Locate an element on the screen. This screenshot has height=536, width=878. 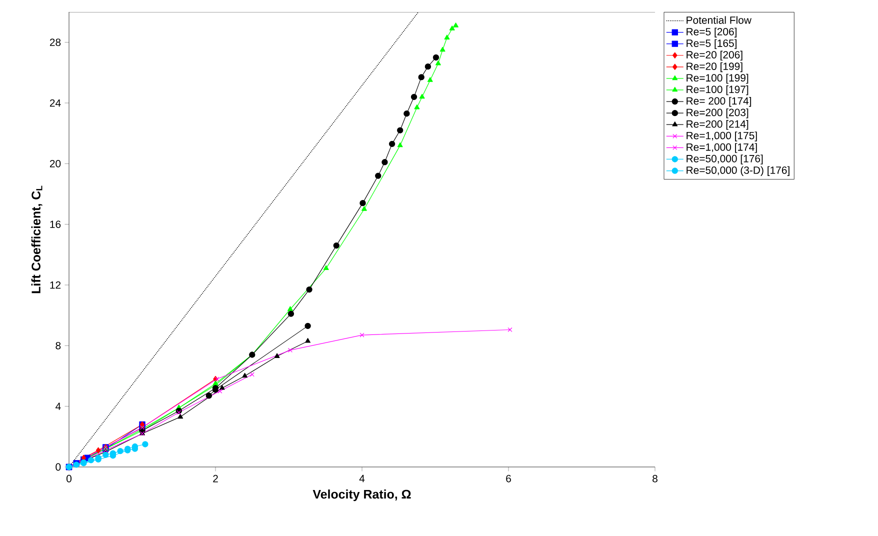
y-axis-title: Lift Coefficient, C$_{L}$ is located at coordinates (36, 240).